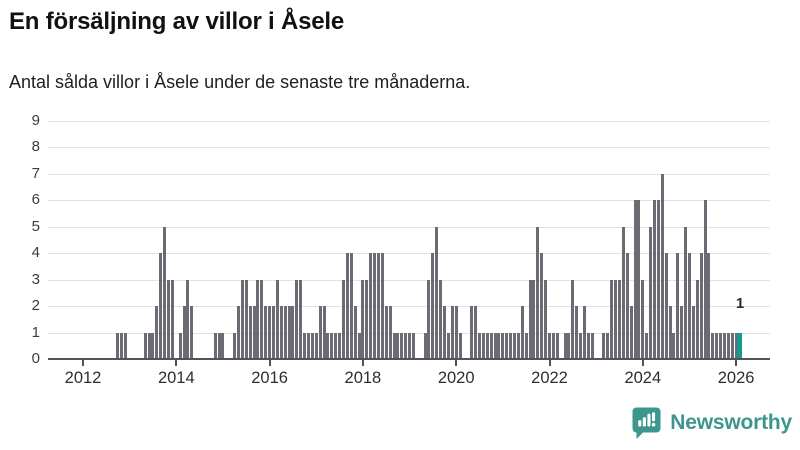 This screenshot has height=450, width=800. Describe the element at coordinates (711, 423) in the screenshot. I see `newsworthy-logo: Newsworthy` at that location.